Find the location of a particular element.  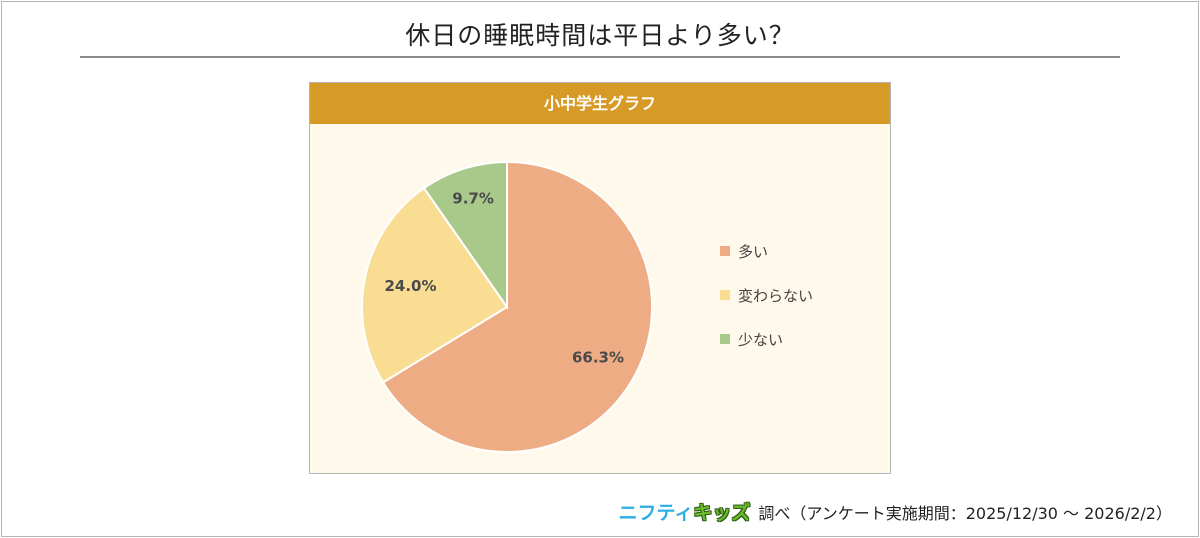

legend-label-many: 多い is located at coordinates (753, 251).